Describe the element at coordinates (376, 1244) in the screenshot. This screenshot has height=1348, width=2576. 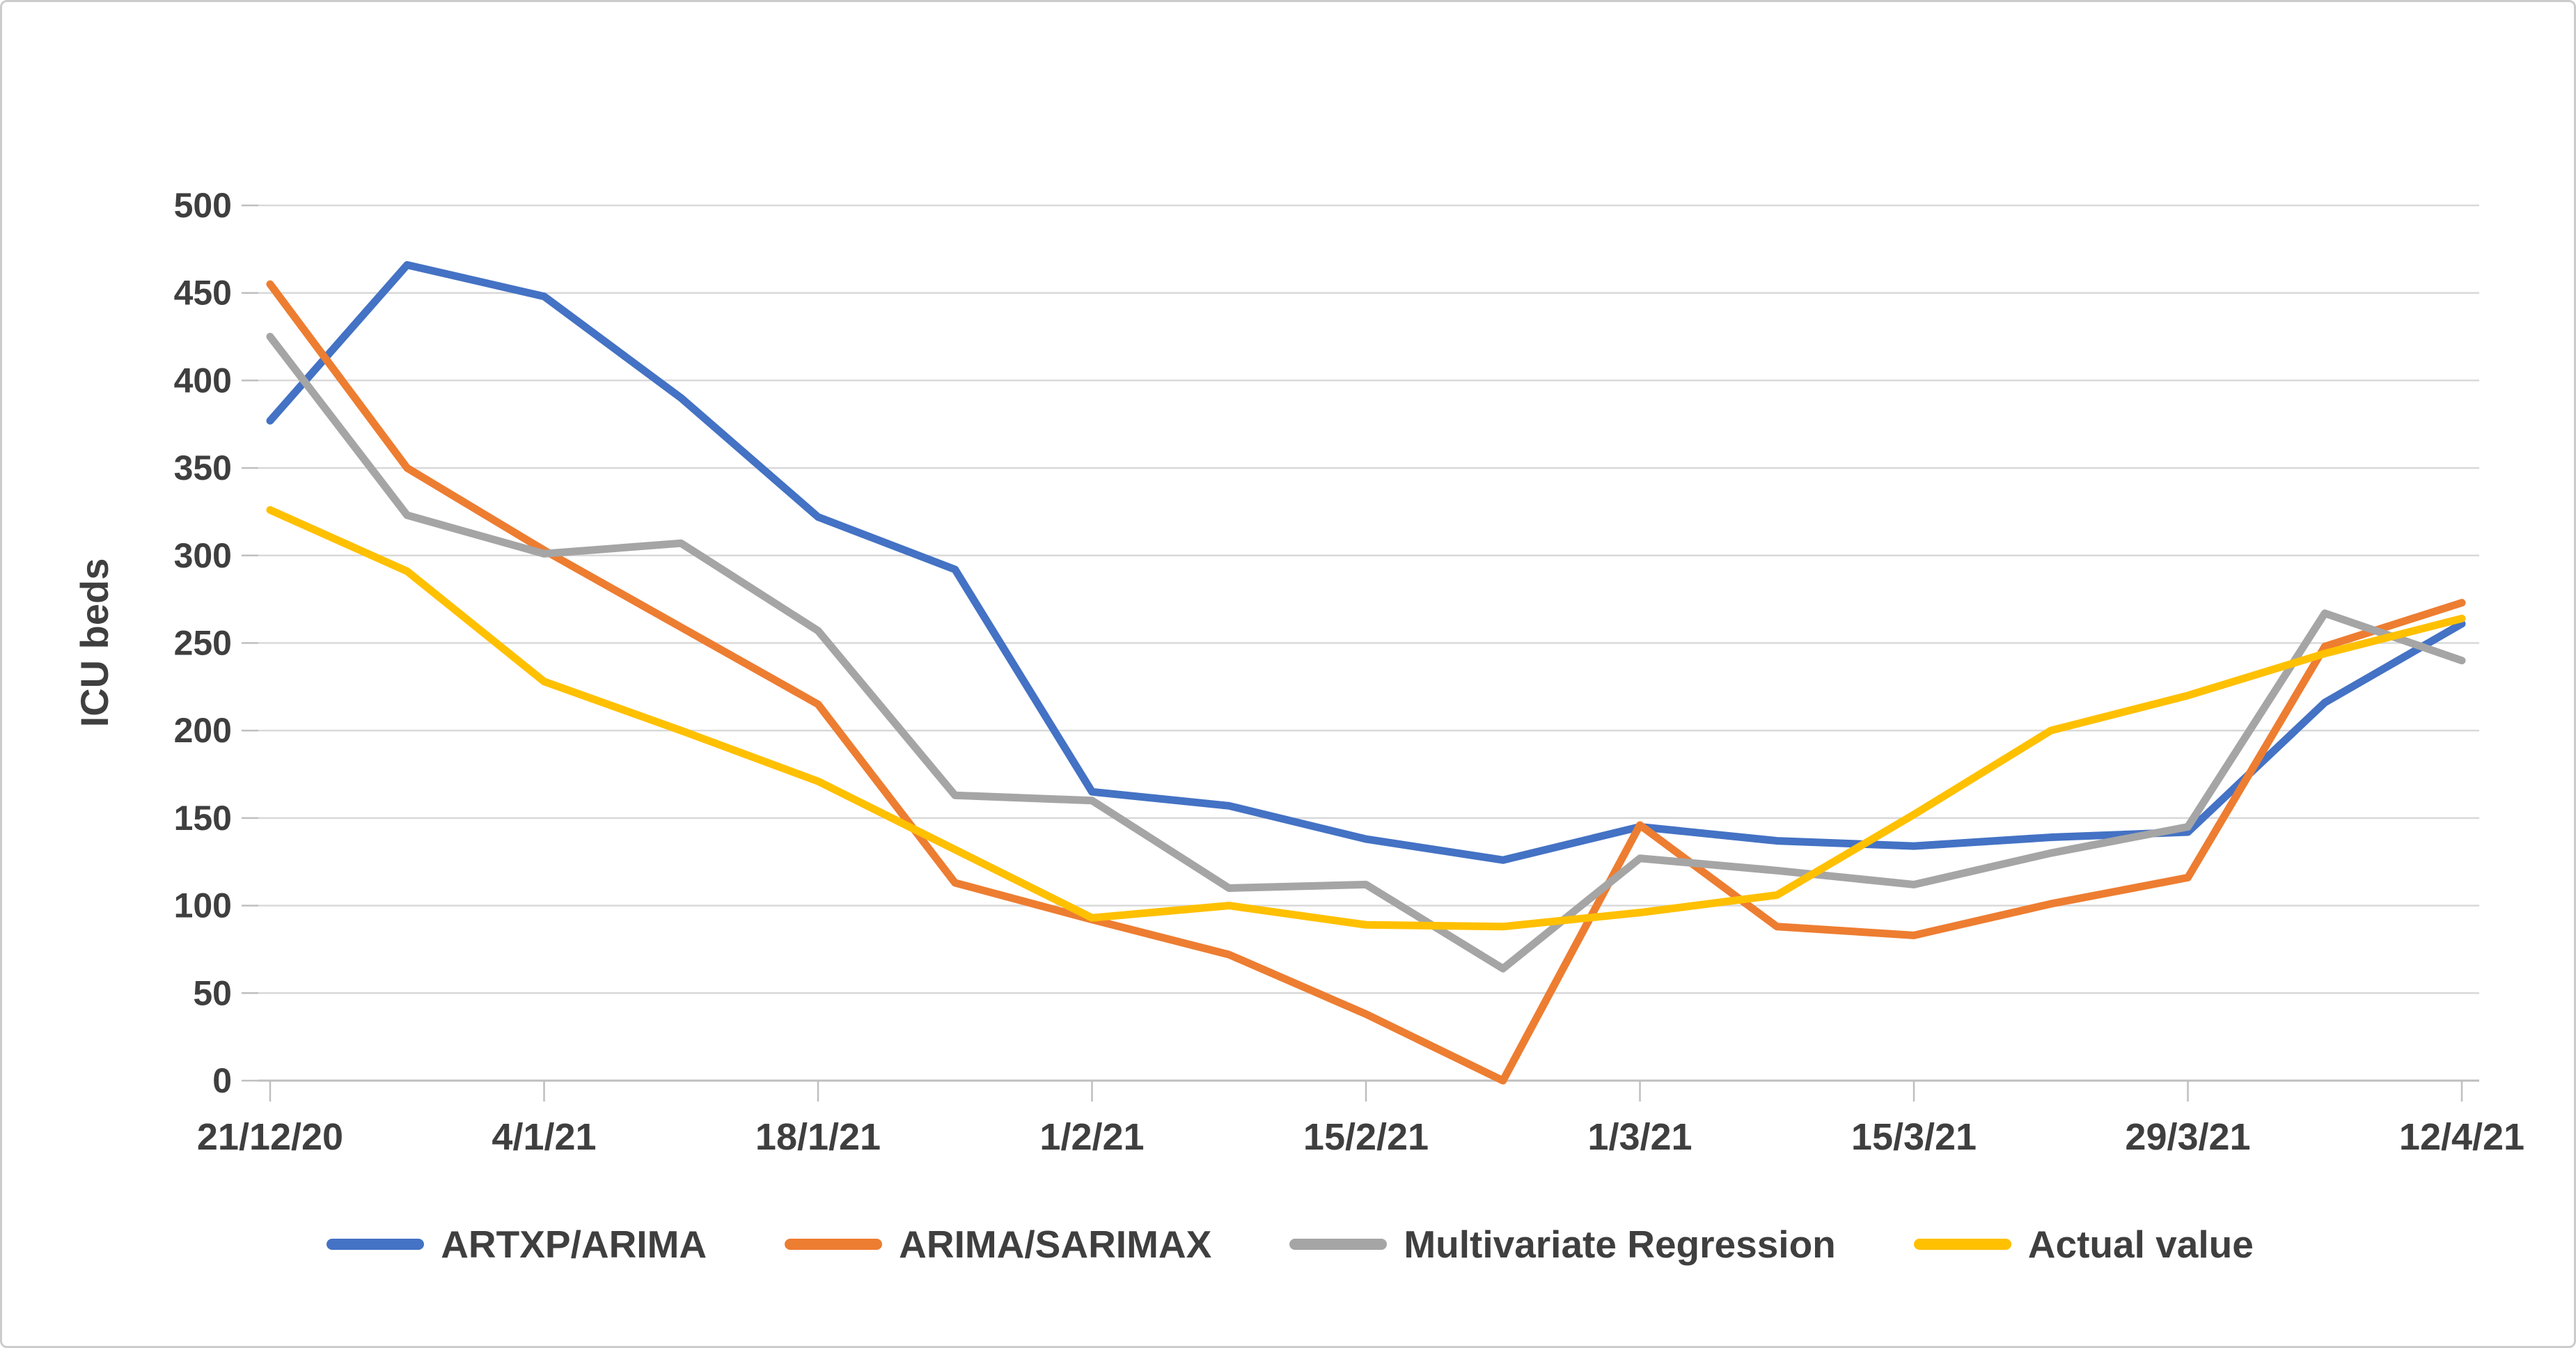
I see `legend-marker-artxp-arima` at that location.